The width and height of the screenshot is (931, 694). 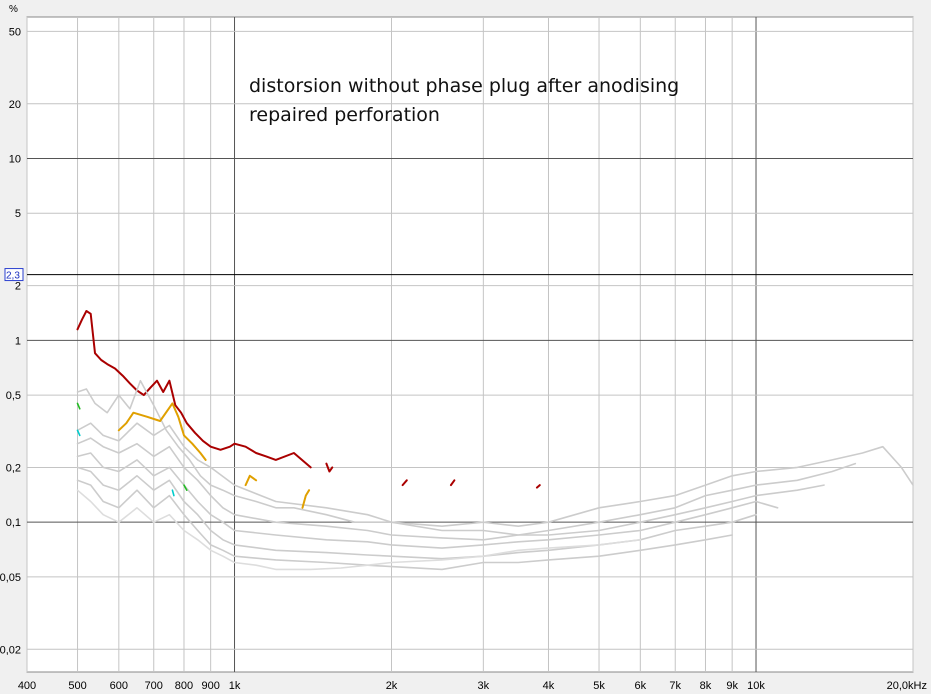 I want to click on x-tick-label: 5k, so click(x=599, y=686).